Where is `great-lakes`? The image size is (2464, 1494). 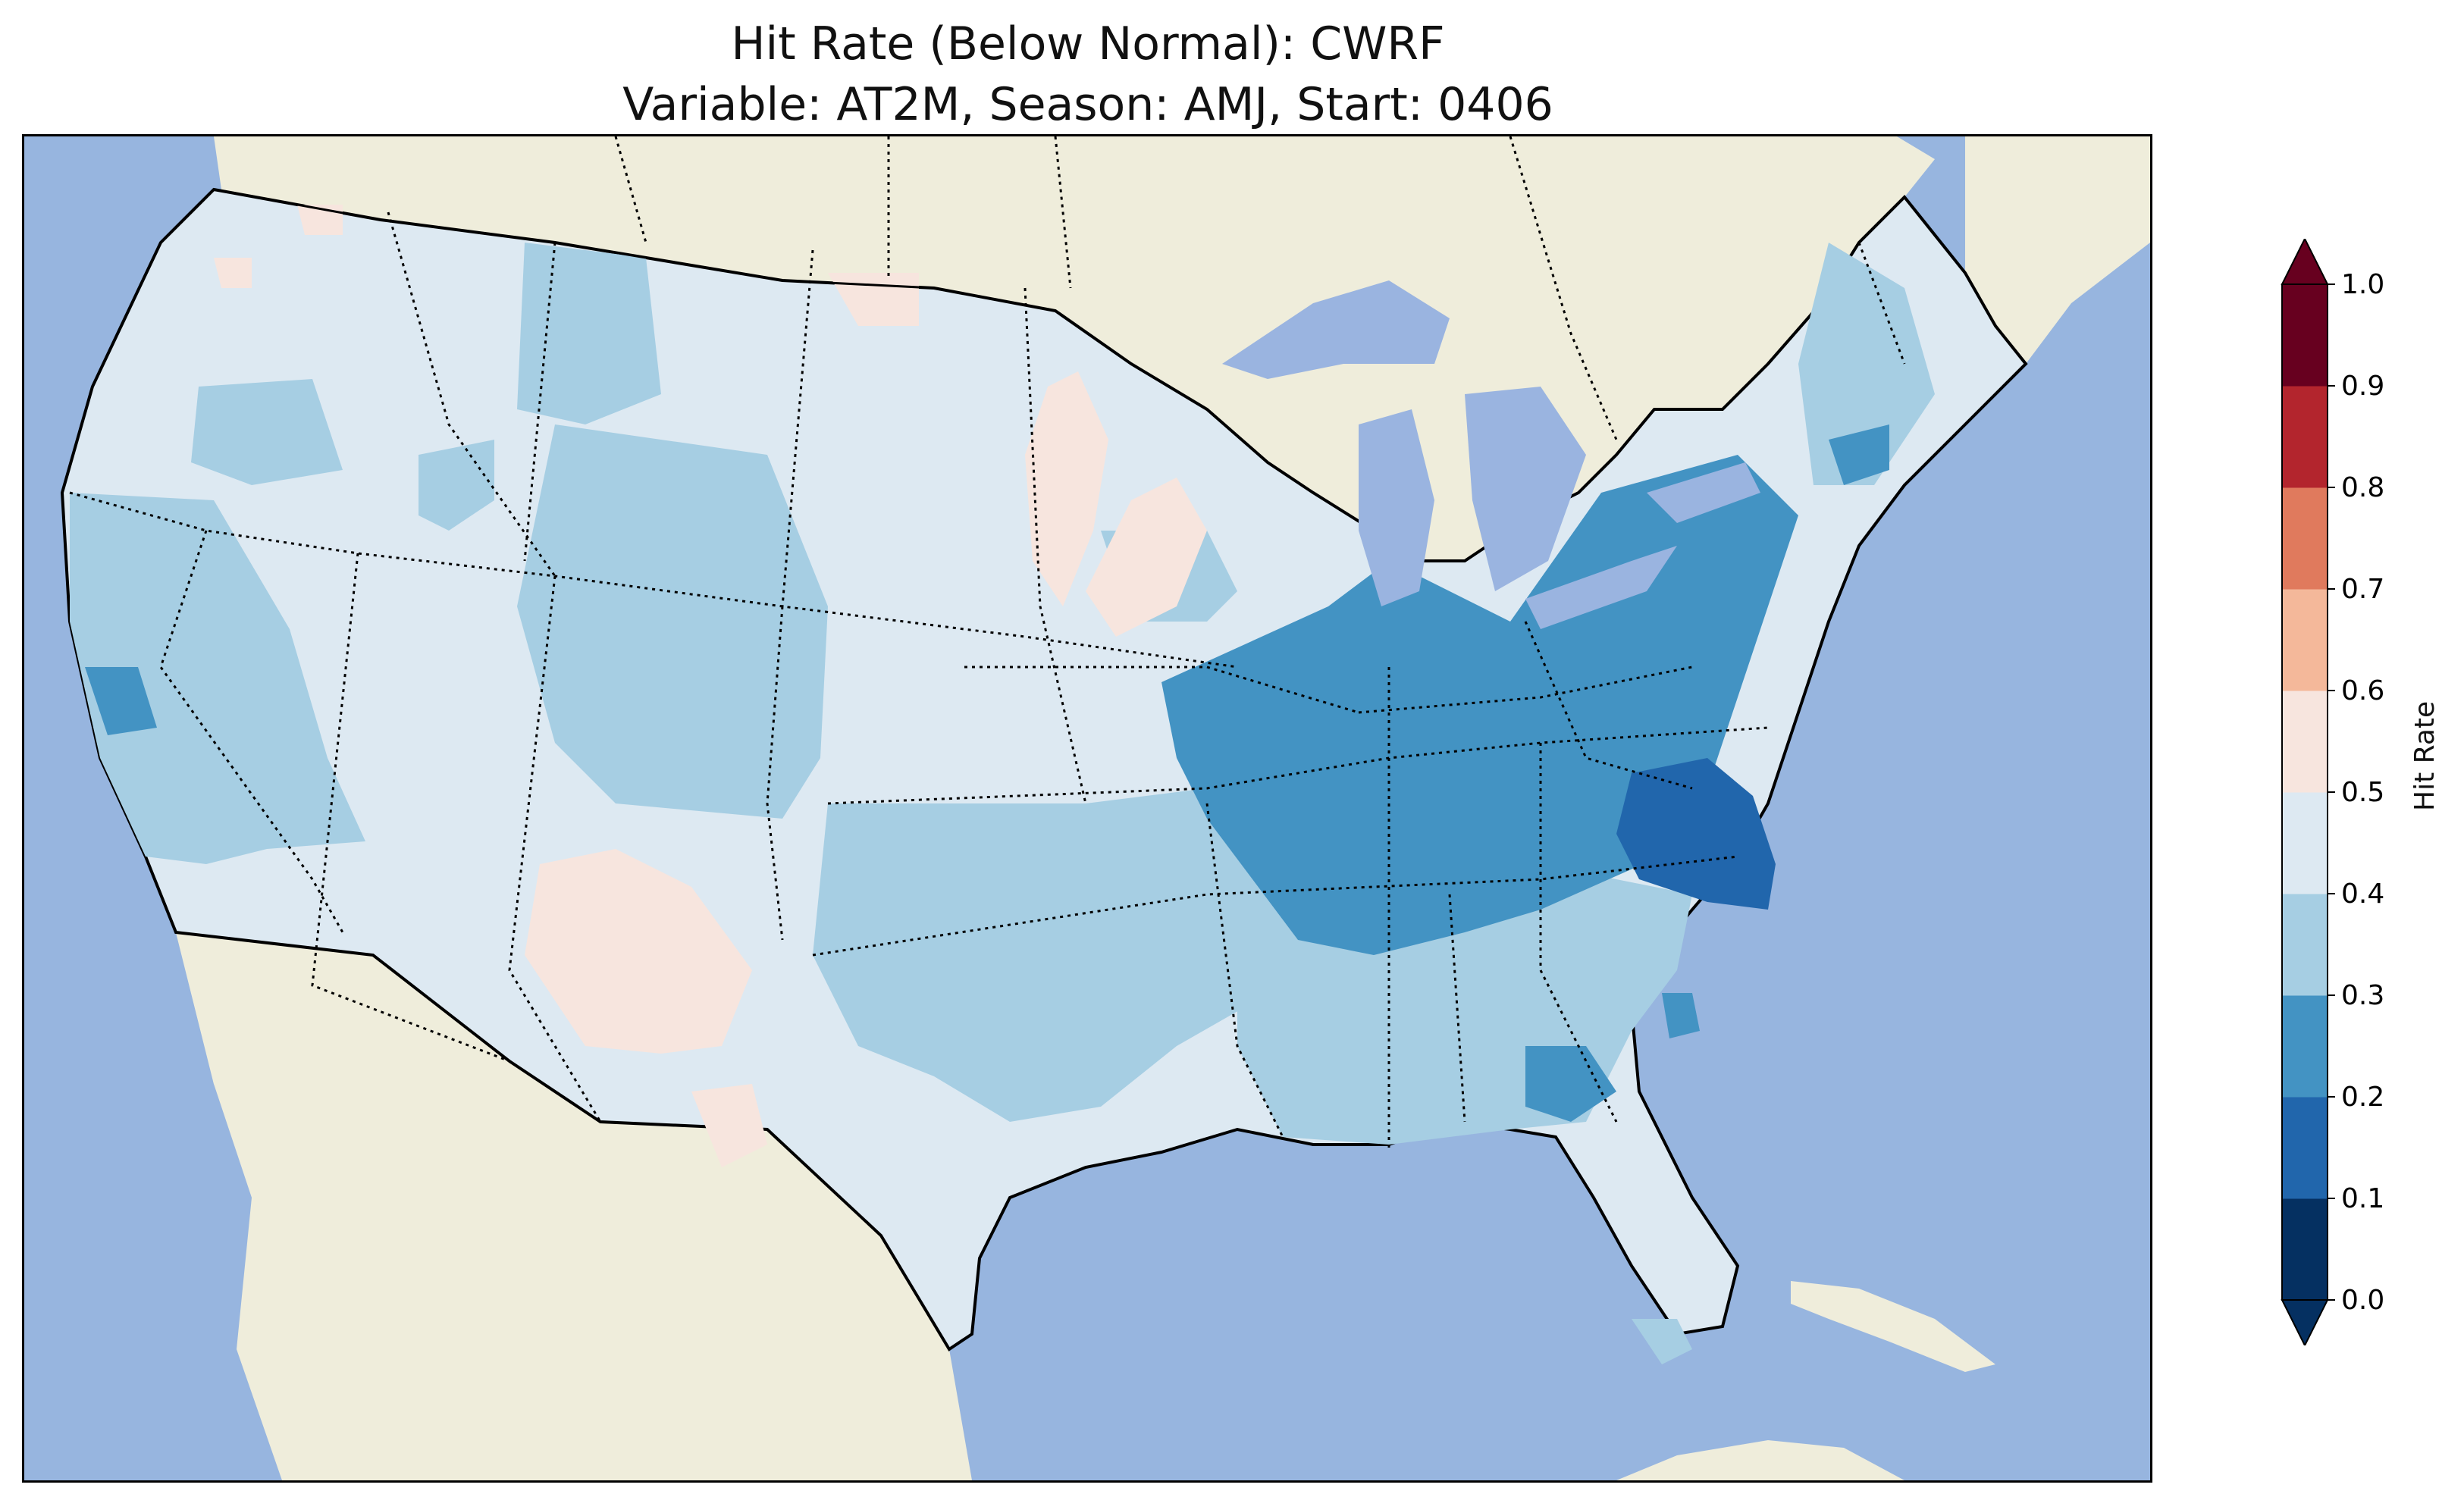 great-lakes is located at coordinates (1491, 454).